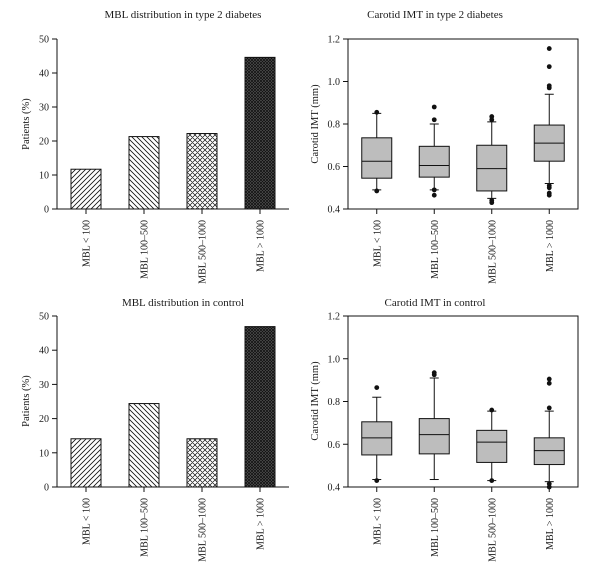  Describe the element at coordinates (183, 15) in the screenshot. I see `chart-title: MBL distribution in type 2 diabetes` at that location.